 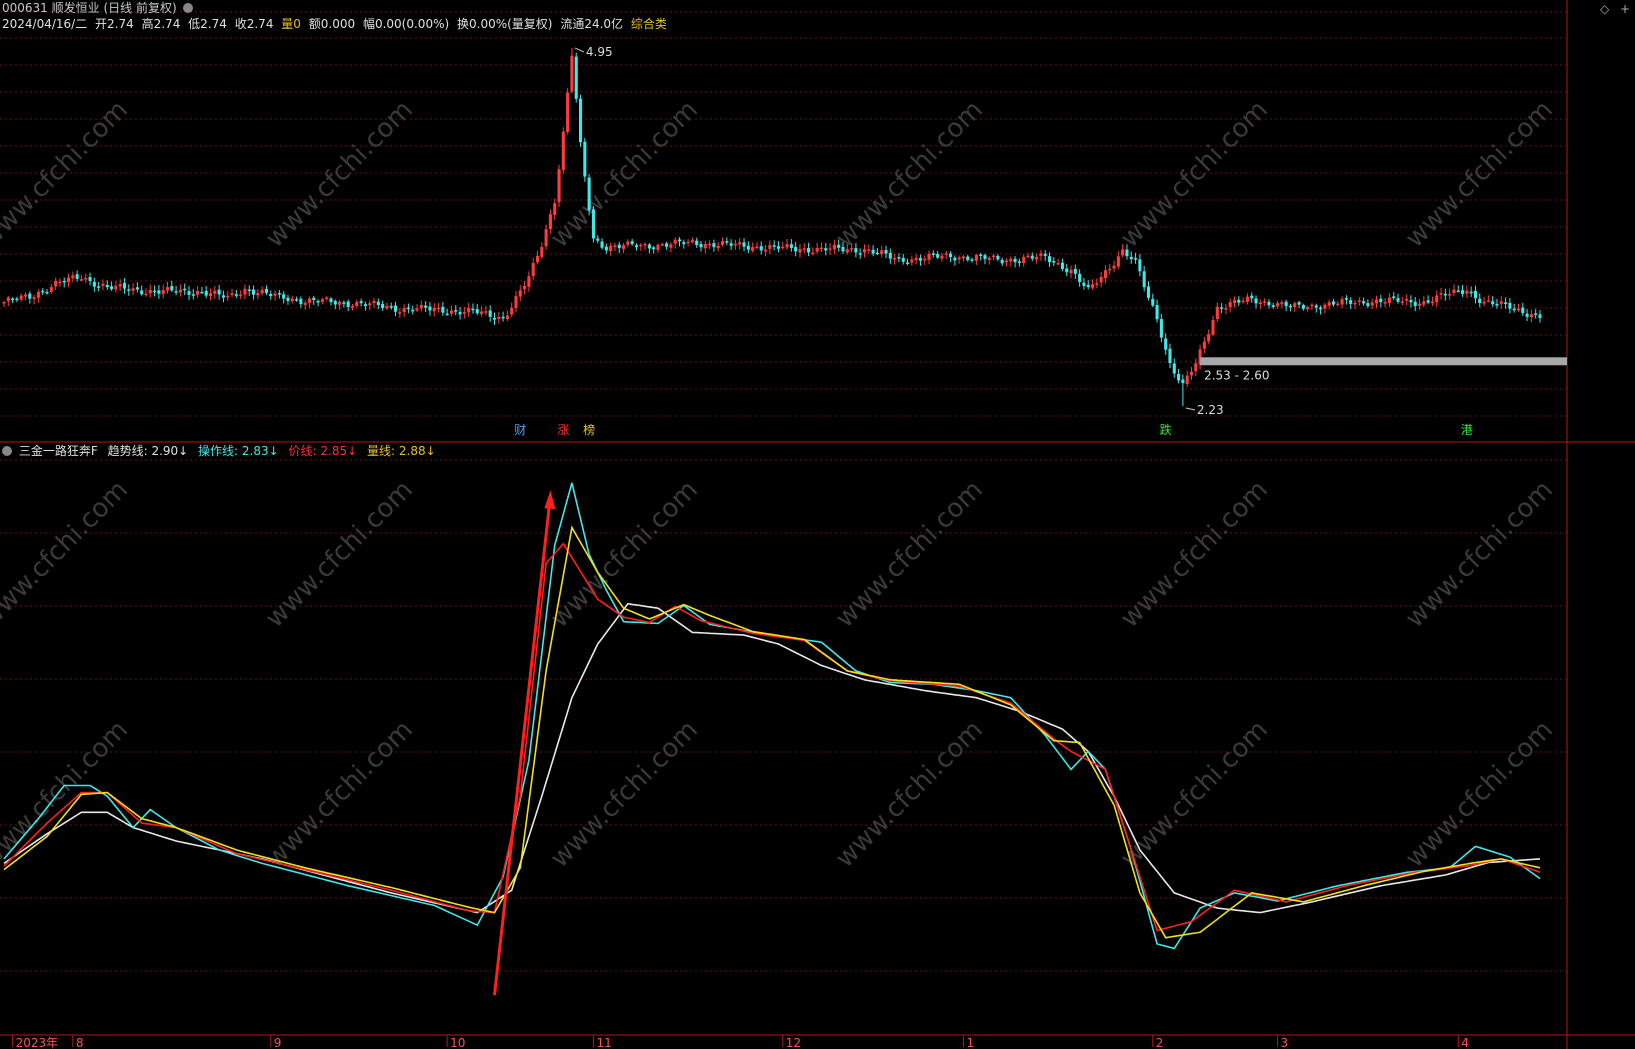 I want to click on chart-mode: (日线 前复权), so click(x=140, y=8).